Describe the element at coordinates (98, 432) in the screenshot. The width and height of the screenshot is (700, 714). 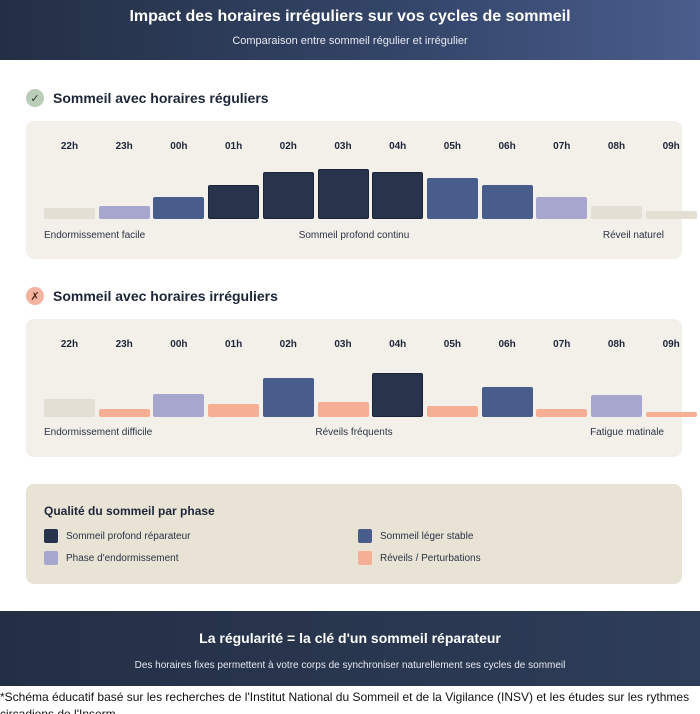
I see `irregular-label-start: Endormissement difficile` at that location.